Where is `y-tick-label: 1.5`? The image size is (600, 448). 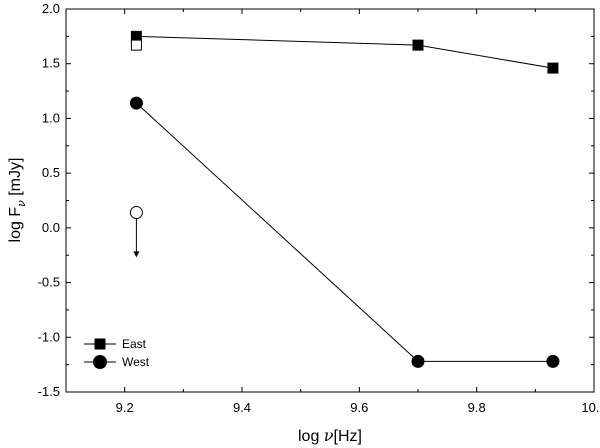 y-tick-label: 1.5 is located at coordinates (51, 63).